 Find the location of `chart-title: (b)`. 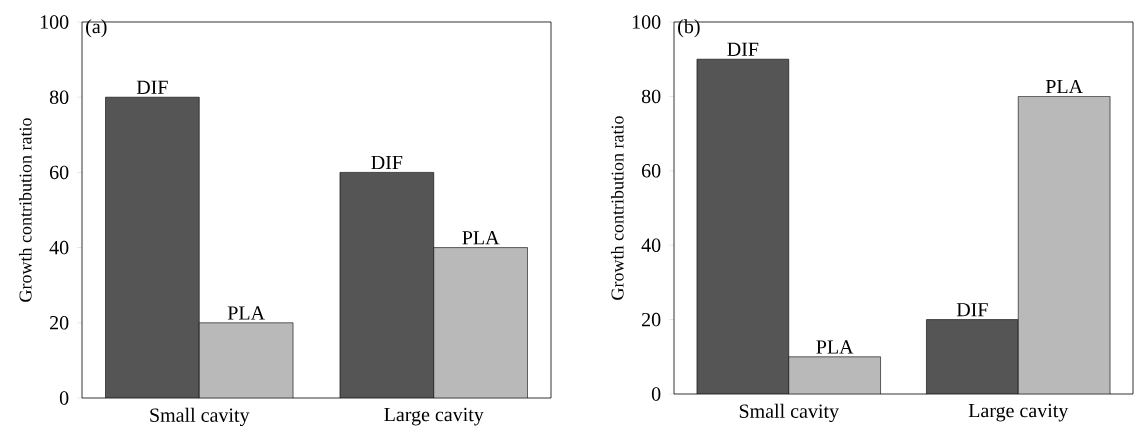

chart-title: (b) is located at coordinates (689, 28).